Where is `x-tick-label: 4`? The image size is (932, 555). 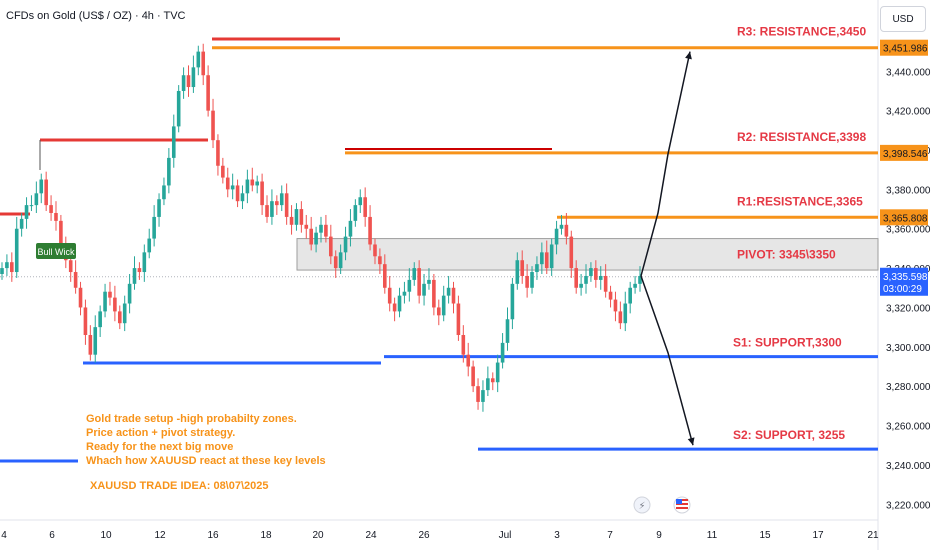
x-tick-label: 4 is located at coordinates (4, 535).